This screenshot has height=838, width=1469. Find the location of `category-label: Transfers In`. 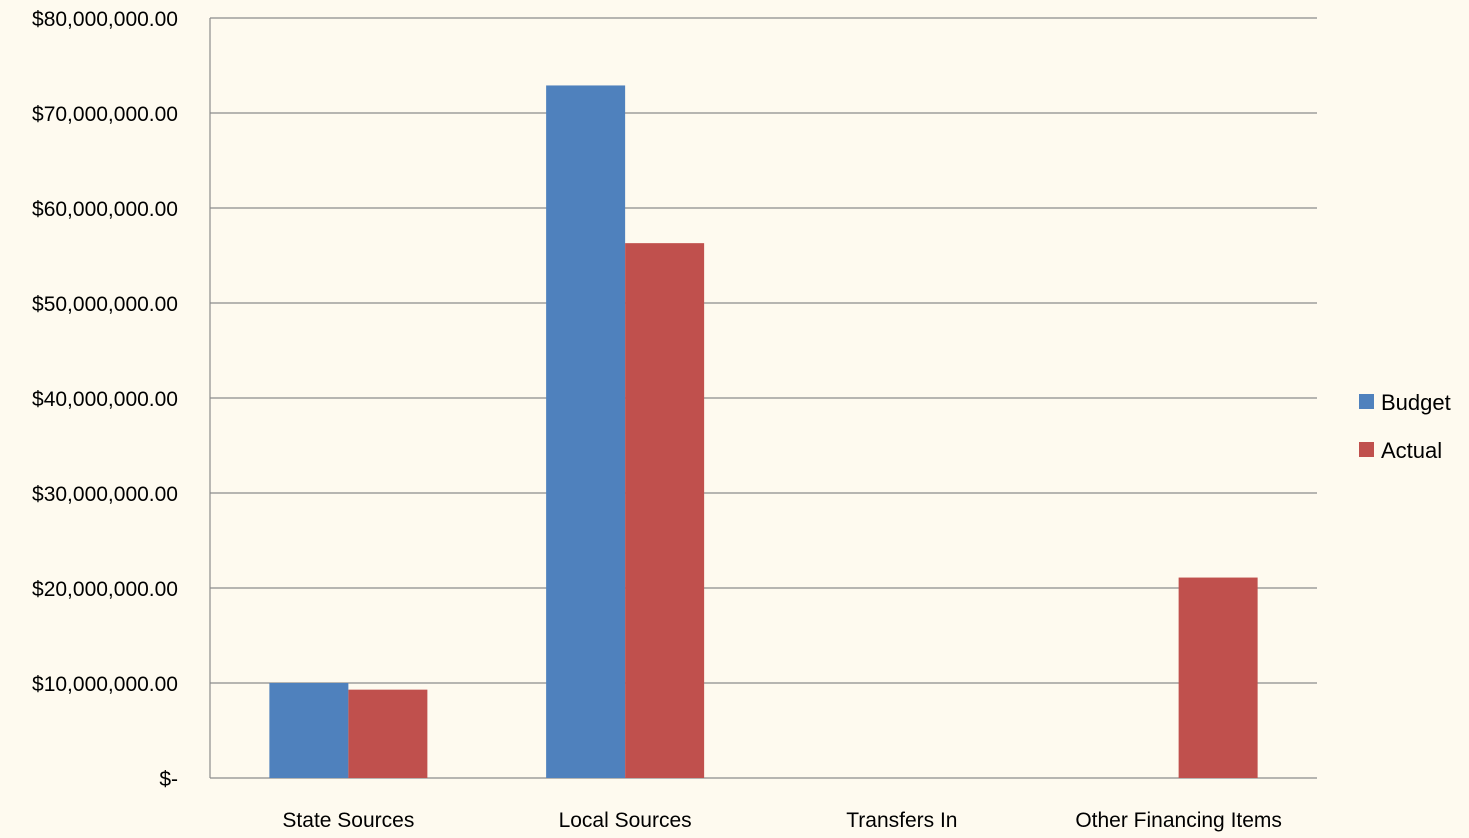

category-label: Transfers In is located at coordinates (901, 820).